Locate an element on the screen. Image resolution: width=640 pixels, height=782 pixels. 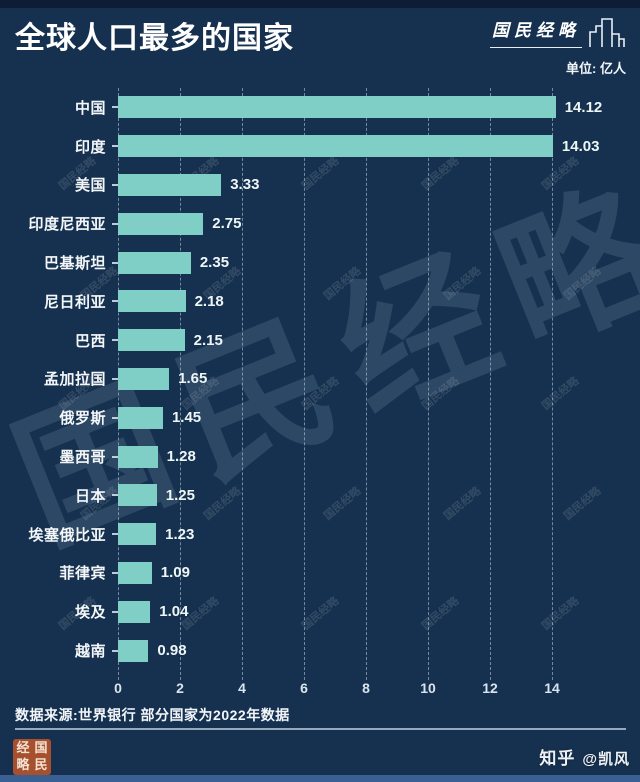
country-label: 埃及 is located at coordinates (90, 613).